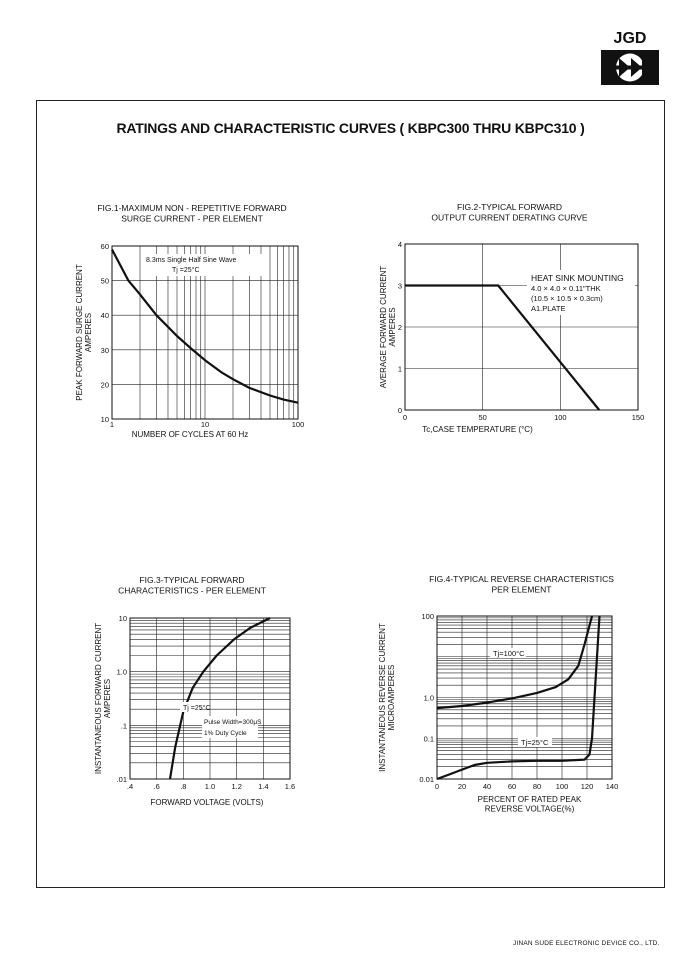  Describe the element at coordinates (157, 786) in the screenshot. I see `x-tick-label: .6` at that location.